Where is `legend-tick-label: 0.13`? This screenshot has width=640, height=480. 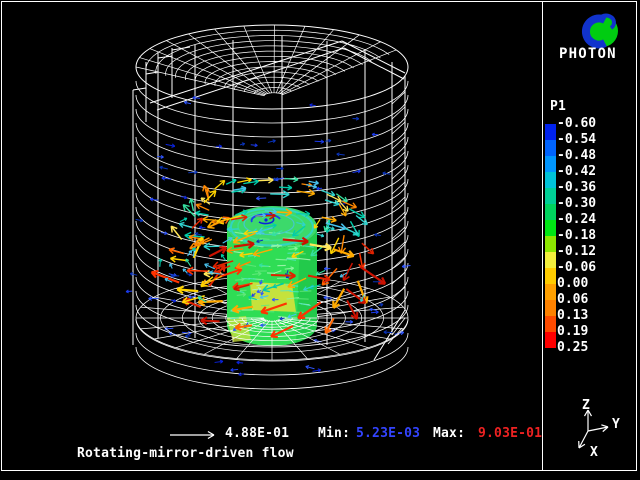 legend-tick-label: 0.13 is located at coordinates (573, 315).